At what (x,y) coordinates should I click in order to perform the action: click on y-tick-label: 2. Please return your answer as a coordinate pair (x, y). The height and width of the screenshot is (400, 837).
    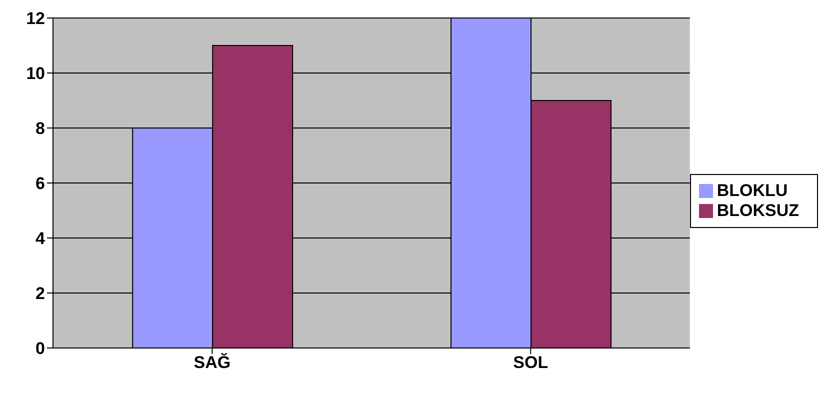
    Looking at the image, I should click on (40, 294).